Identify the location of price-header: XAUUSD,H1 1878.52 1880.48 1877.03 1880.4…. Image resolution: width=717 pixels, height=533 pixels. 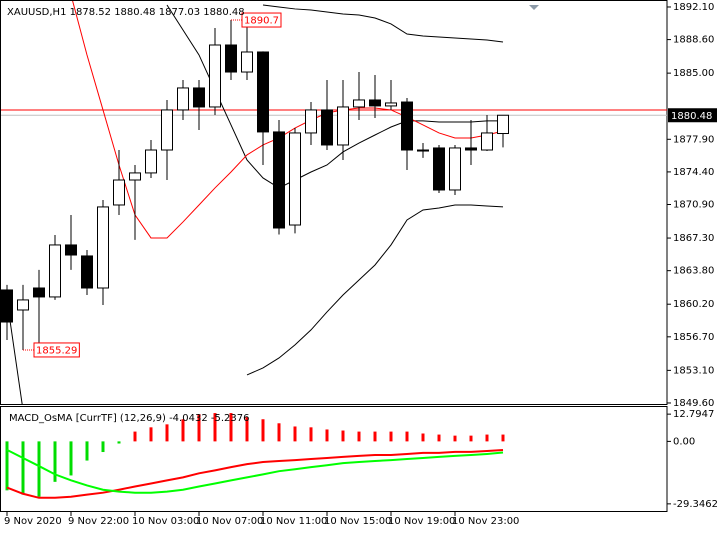
(126, 12).